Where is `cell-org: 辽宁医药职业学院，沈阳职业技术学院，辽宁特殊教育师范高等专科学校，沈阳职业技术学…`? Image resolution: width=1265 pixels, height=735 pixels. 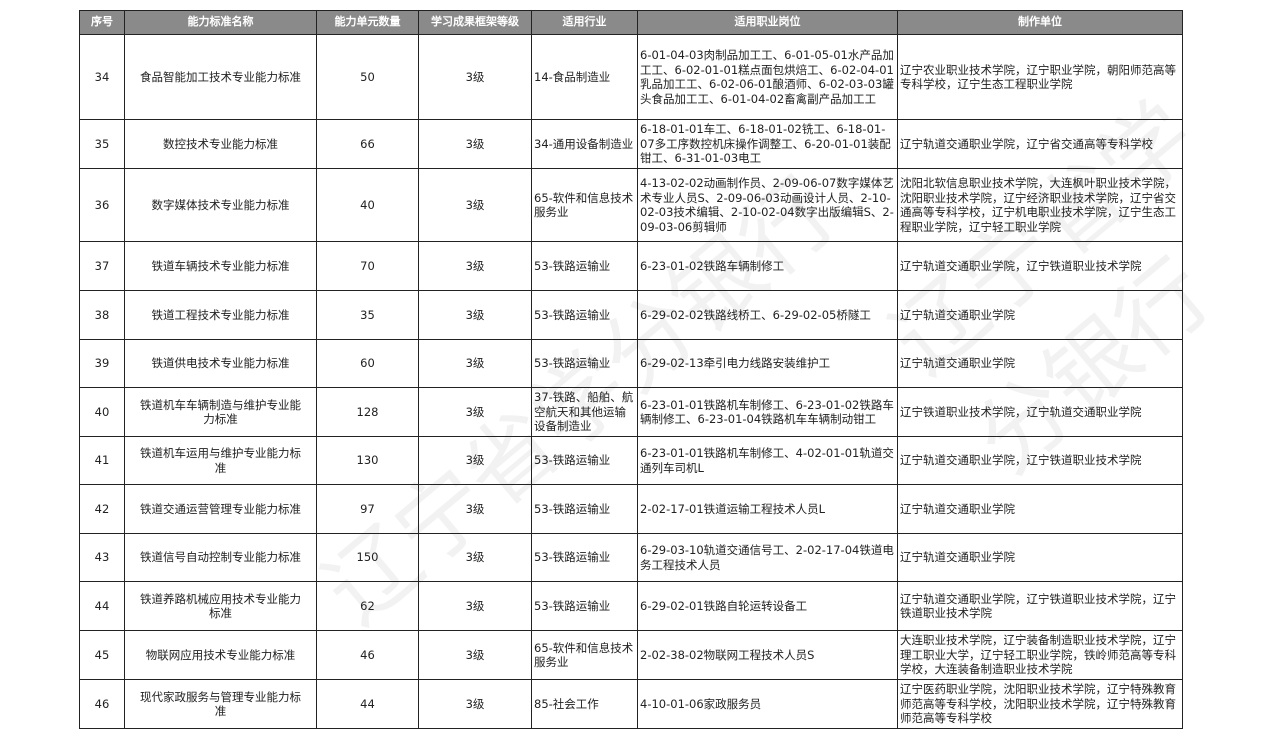
cell-org: 辽宁医药职业学院，沈阳职业技术学院，辽宁特殊教育师范高等专科学校，沈阳职业技术学… is located at coordinates (1040, 704).